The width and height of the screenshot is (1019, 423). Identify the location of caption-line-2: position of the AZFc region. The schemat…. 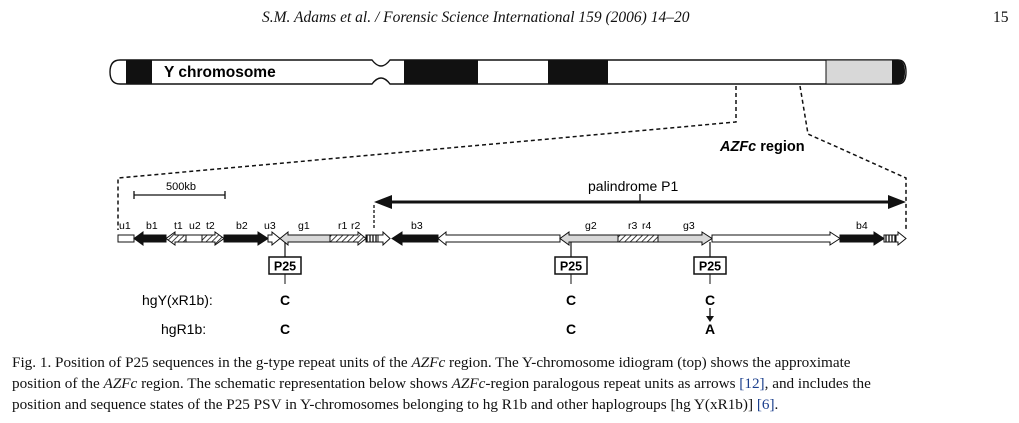
(441, 383).